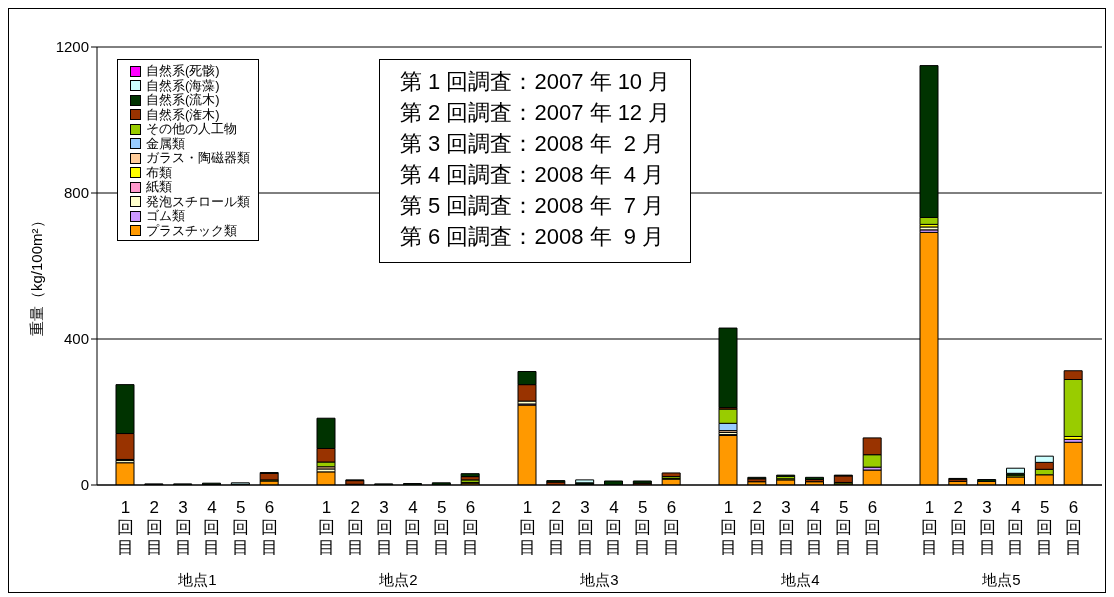  What do you see at coordinates (198, 201) in the screenshot?
I see `legend-label: 発泡スチロール類` at bounding box center [198, 201].